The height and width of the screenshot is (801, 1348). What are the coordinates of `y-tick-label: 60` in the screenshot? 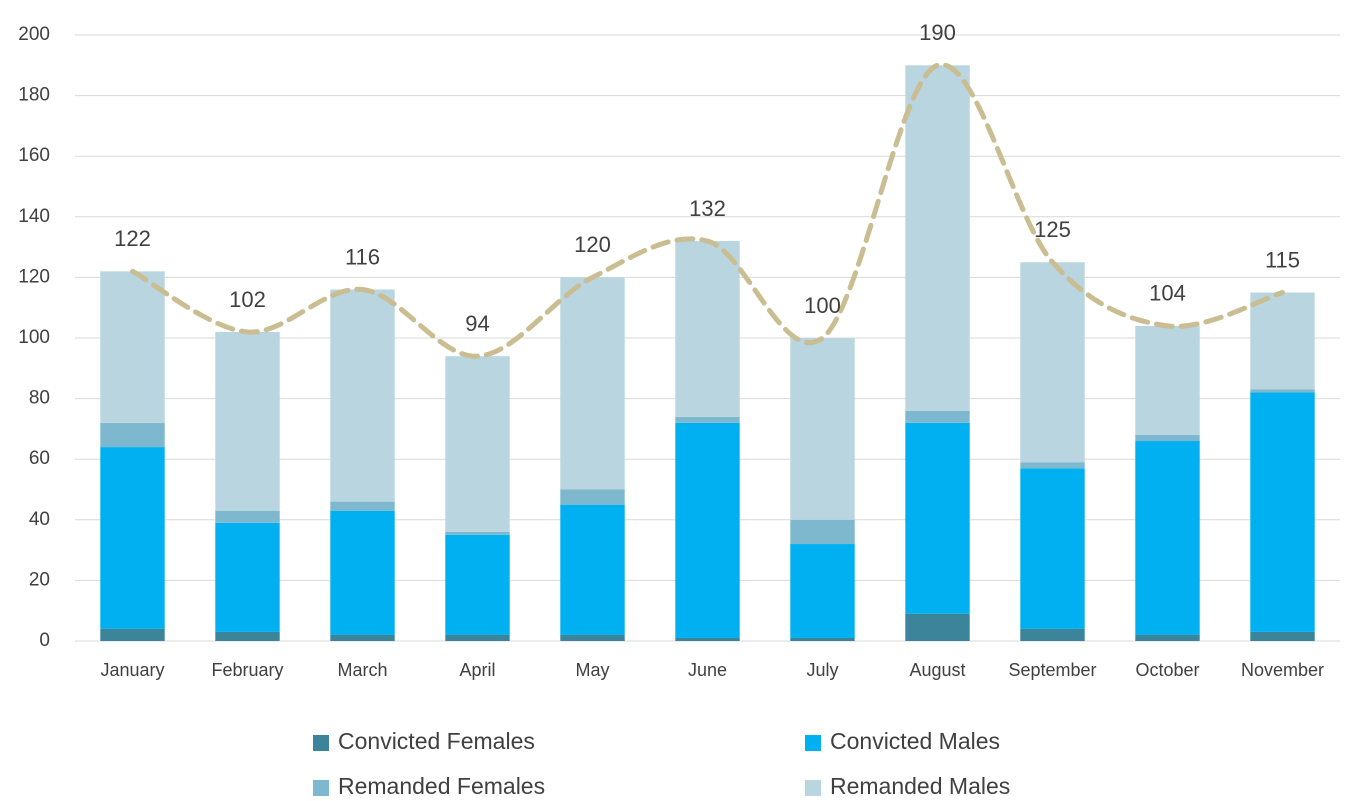 It's located at (39, 458).